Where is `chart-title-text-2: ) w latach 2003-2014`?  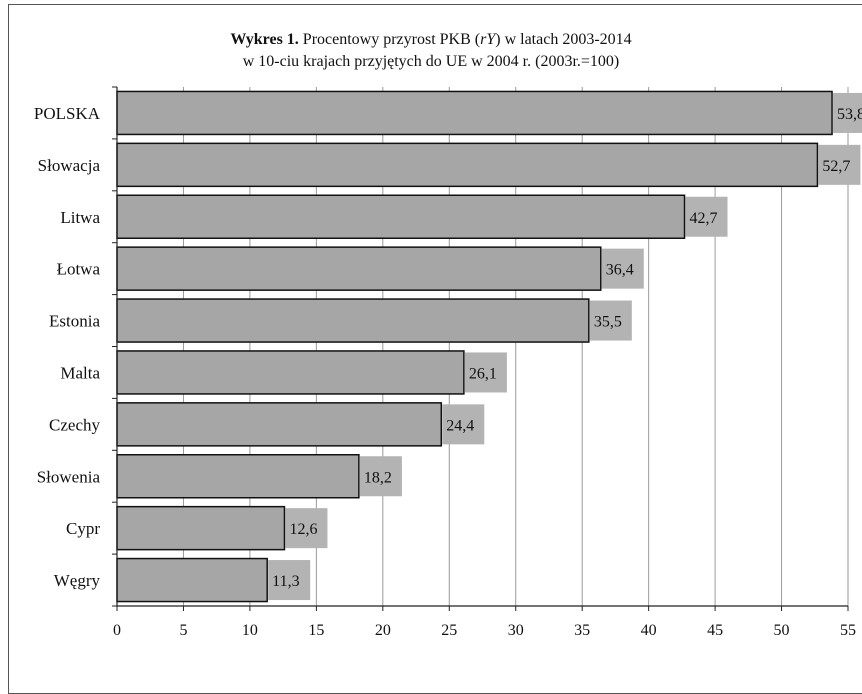 chart-title-text-2: ) w latach 2003-2014 is located at coordinates (563, 39).